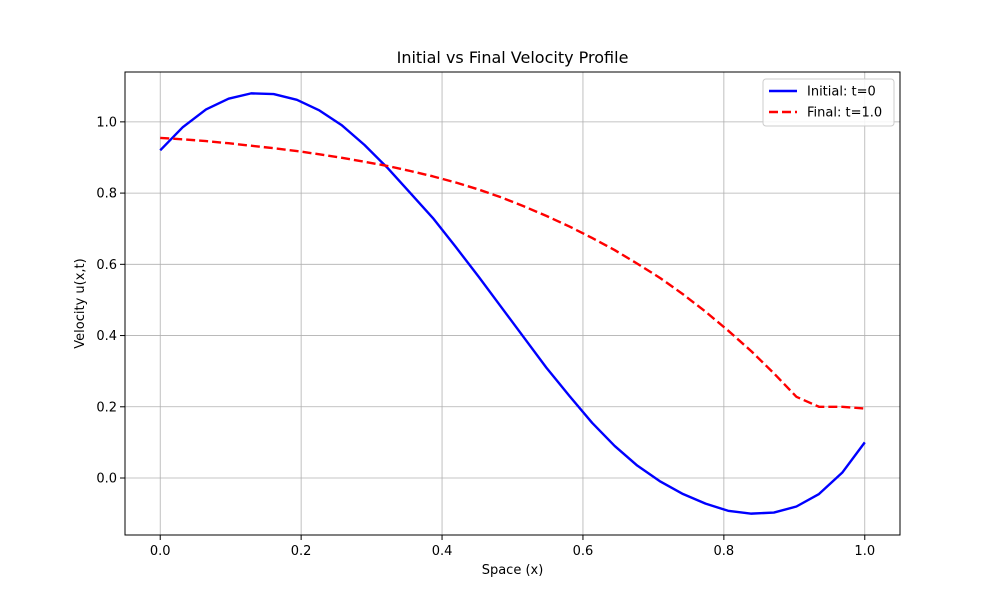  Describe the element at coordinates (583, 551) in the screenshot. I see `x-tick-label: 0.6` at that location.